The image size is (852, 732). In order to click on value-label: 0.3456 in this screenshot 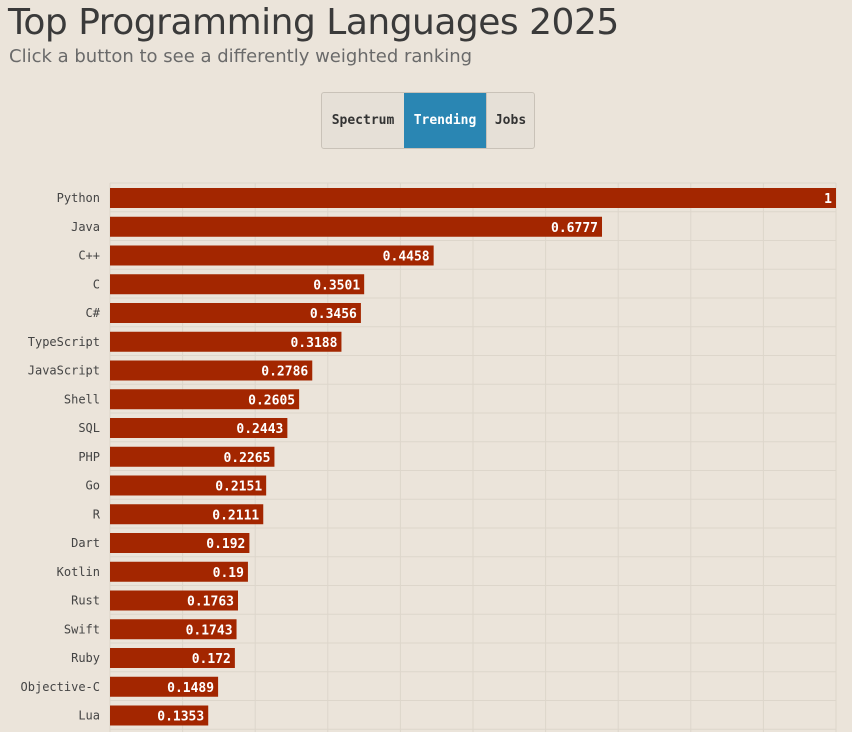, I will do `click(333, 314)`.